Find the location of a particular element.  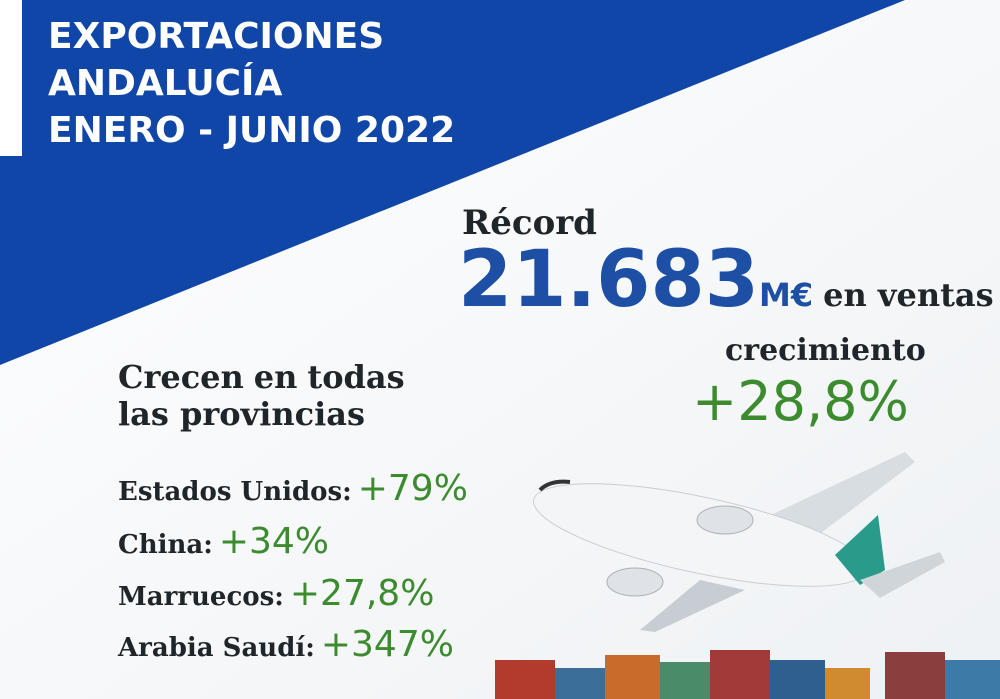

growth-label: crecimiento is located at coordinates (825, 350).